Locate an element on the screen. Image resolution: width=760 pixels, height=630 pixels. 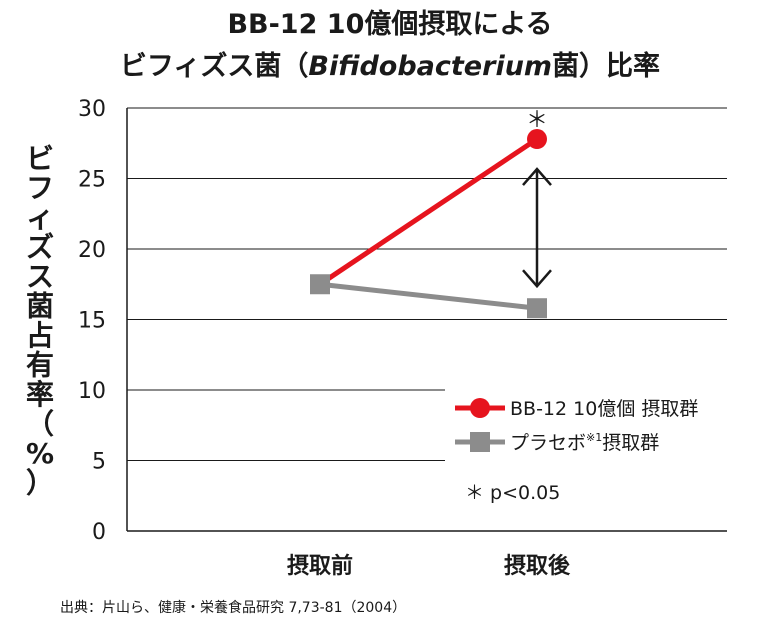
y-tick-label-20: 20 is located at coordinates (92, 250).